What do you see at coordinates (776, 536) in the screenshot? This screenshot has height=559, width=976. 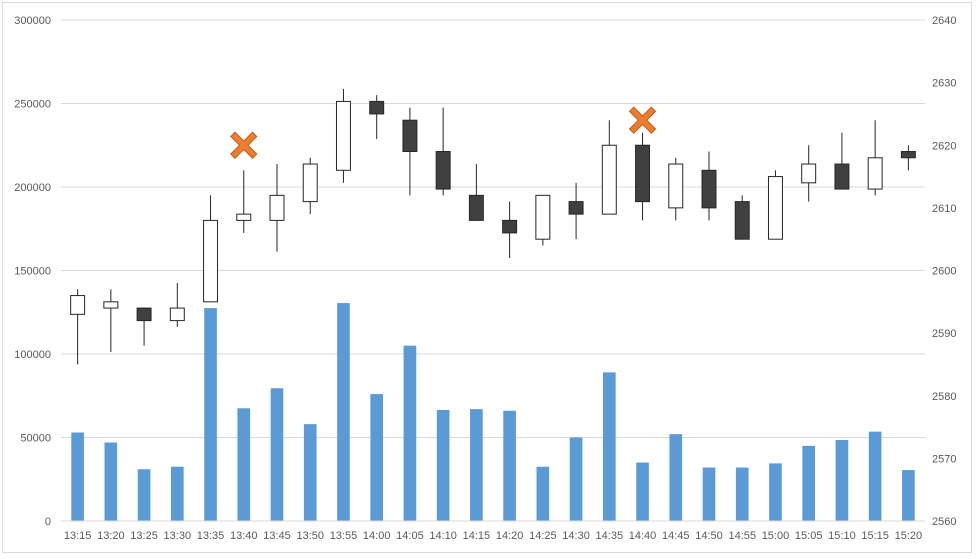 I see `time-tick-label: 15:00` at bounding box center [776, 536].